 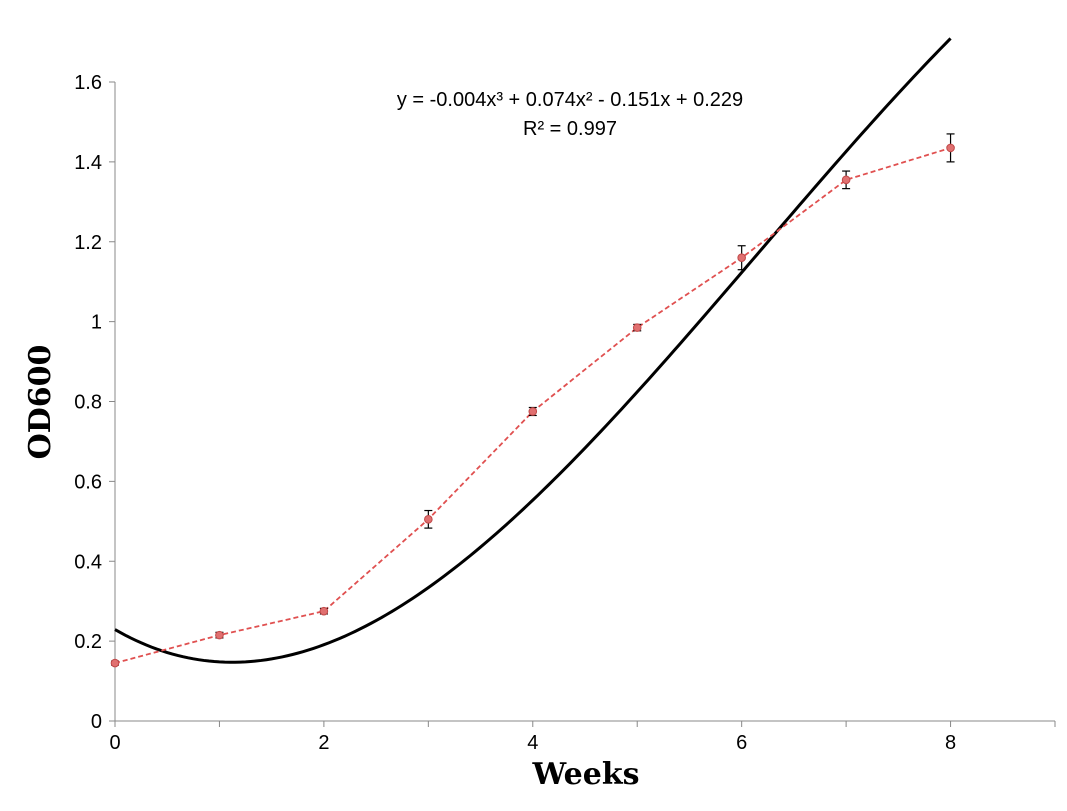 I want to click on y-axis-title: OD600, so click(x=40, y=402).